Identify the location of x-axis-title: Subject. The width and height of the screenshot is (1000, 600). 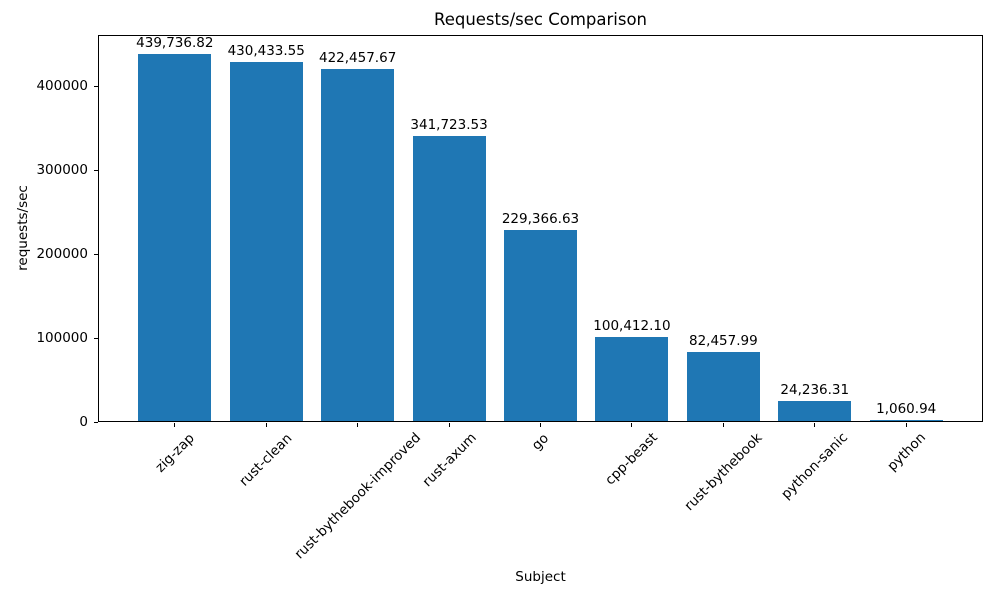
(540, 577).